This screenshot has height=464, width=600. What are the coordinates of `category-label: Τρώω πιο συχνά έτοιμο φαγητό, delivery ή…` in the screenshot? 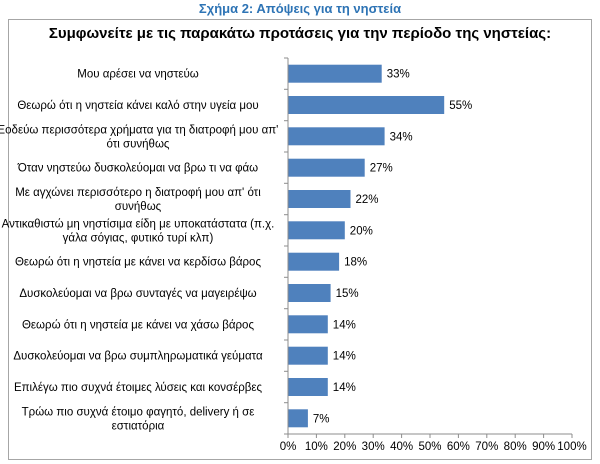 It's located at (138, 419).